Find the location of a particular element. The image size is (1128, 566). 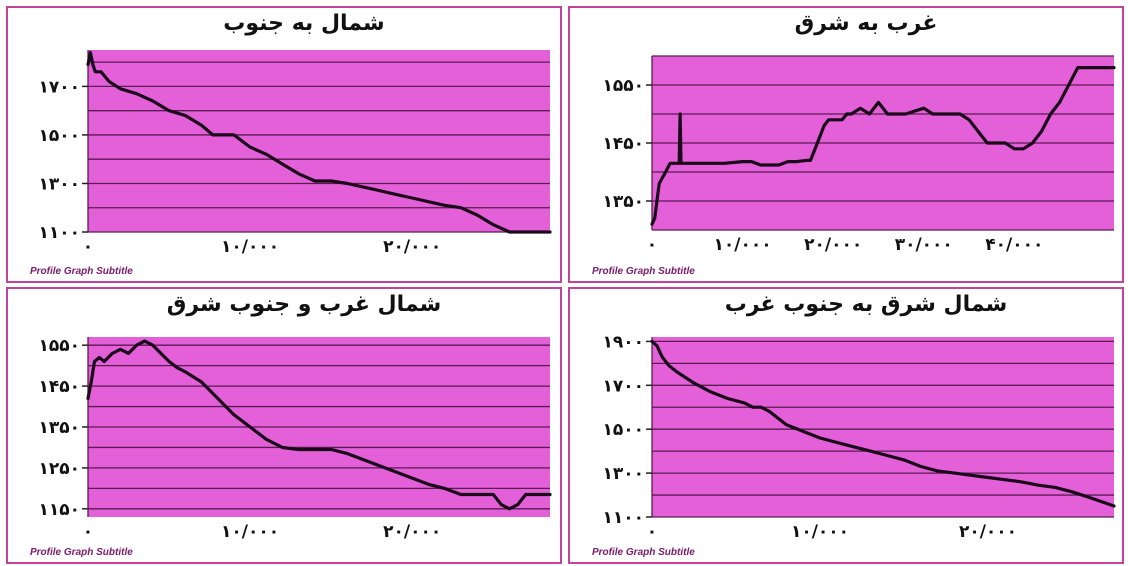

chart-title: شمال به جنوب is located at coordinates (304, 23).